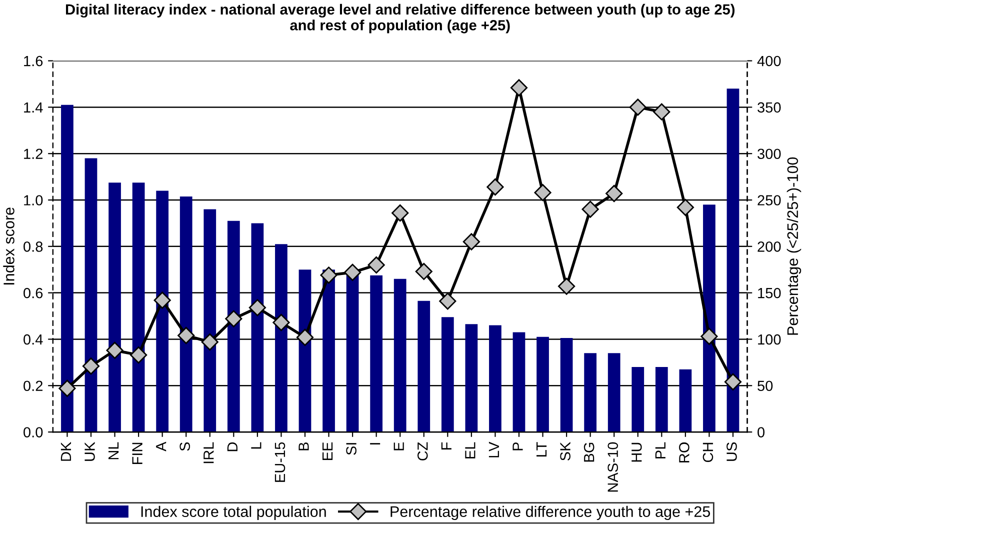 The image size is (999, 538). What do you see at coordinates (684, 452) in the screenshot?
I see `x-tick-label: RO` at bounding box center [684, 452].